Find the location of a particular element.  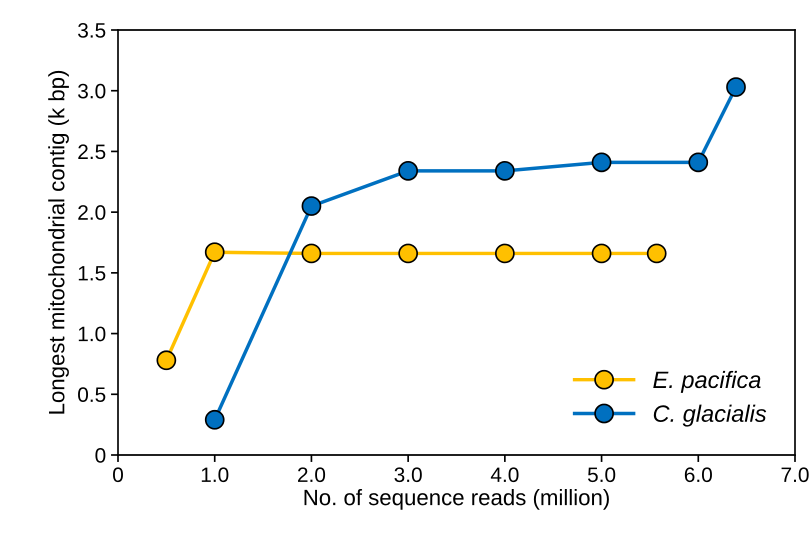

legend-label: C. glacialis is located at coordinates (710, 415).